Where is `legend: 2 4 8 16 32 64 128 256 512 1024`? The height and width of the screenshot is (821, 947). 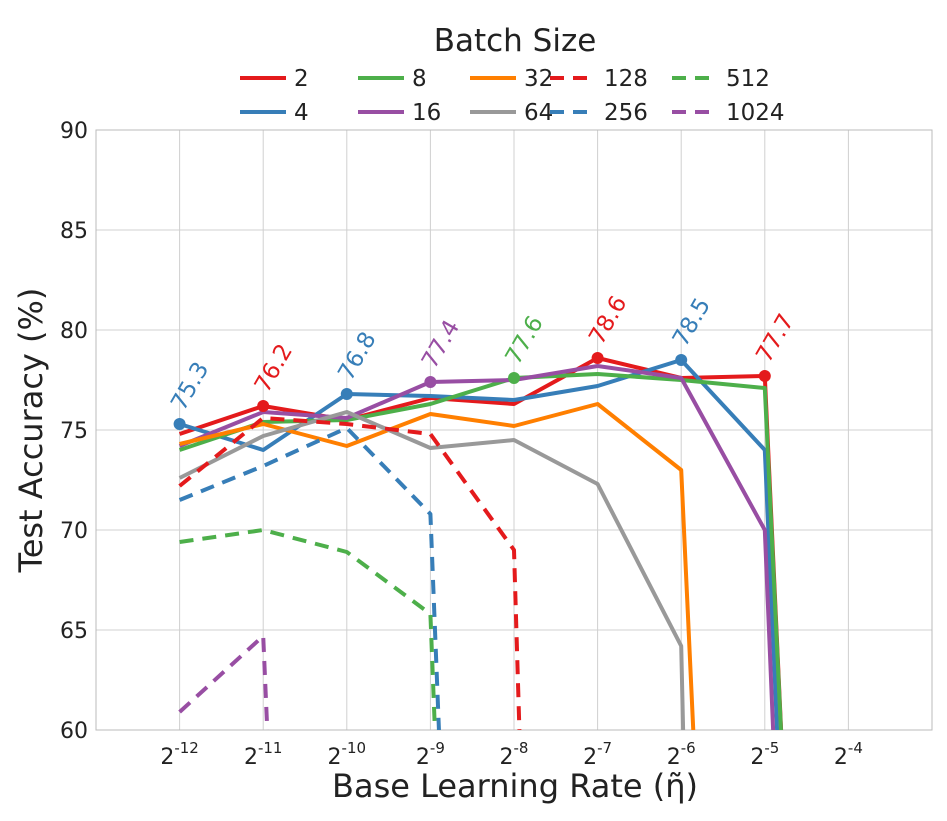
legend: 2 4 8 16 32 64 128 256 512 1024 is located at coordinates (512, 96).